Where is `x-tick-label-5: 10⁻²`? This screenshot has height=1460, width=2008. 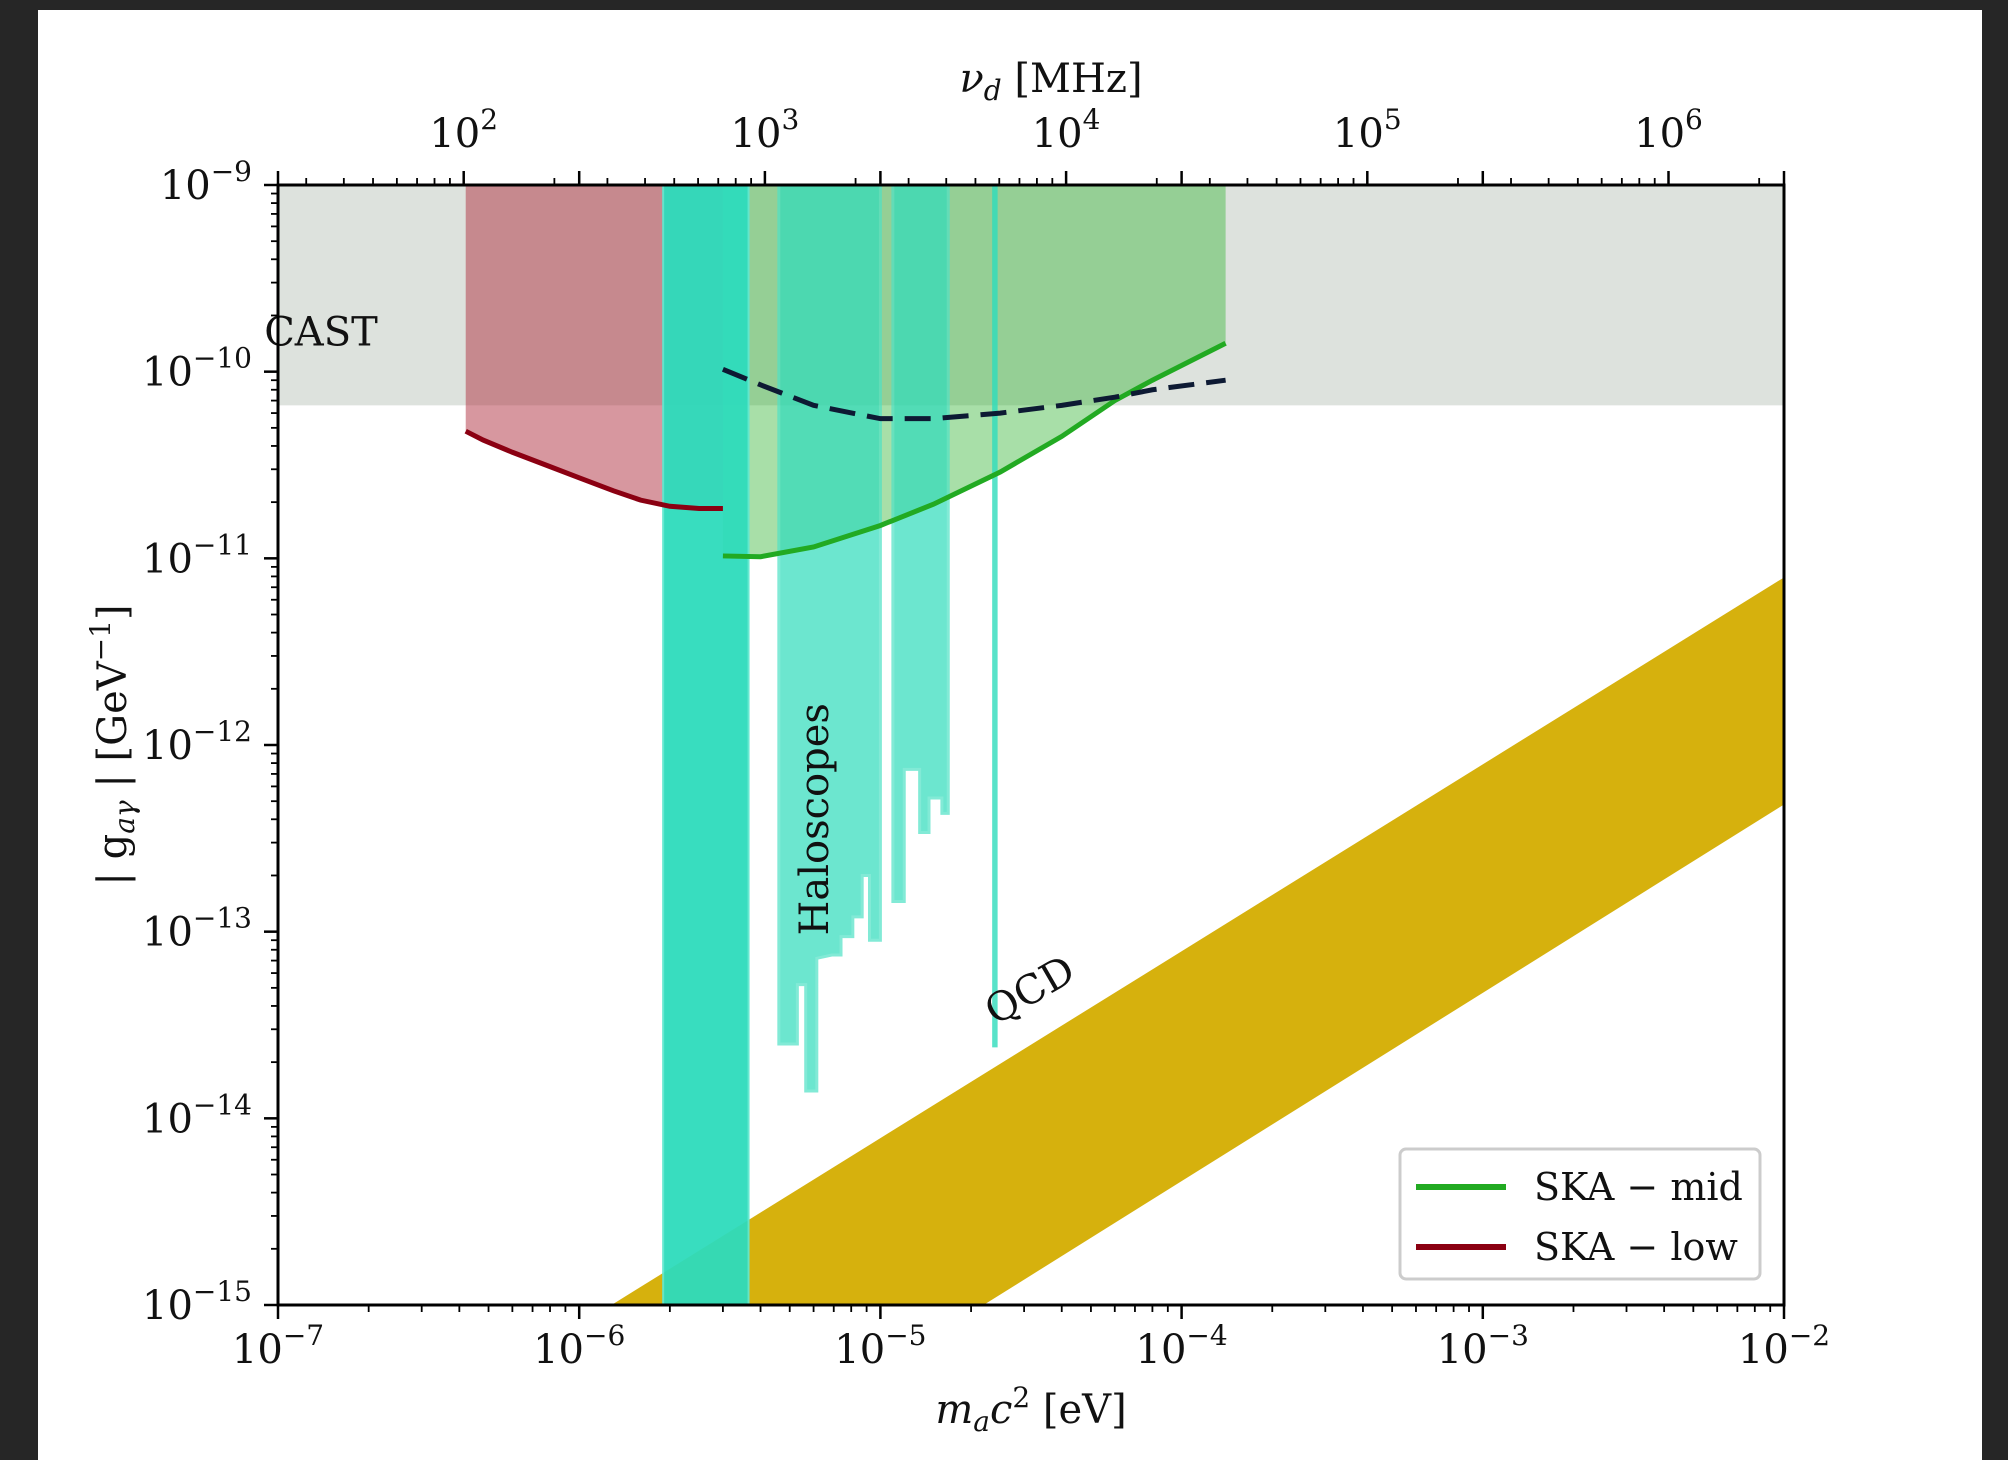
x-tick-label-5: 10⁻² is located at coordinates (1784, 1346).